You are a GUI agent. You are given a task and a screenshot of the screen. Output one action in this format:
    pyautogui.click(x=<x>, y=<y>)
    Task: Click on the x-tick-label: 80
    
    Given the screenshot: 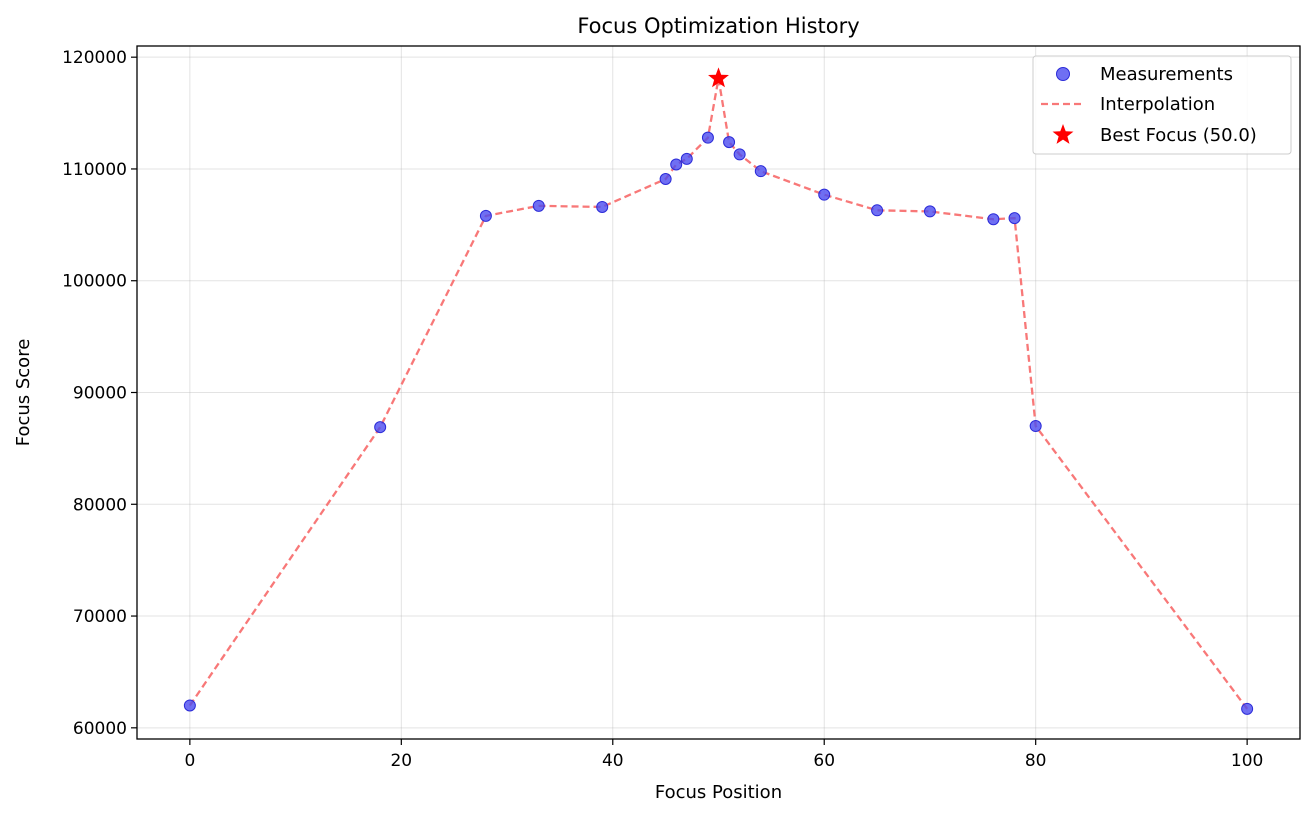 What is the action you would take?
    pyautogui.click(x=1036, y=761)
    